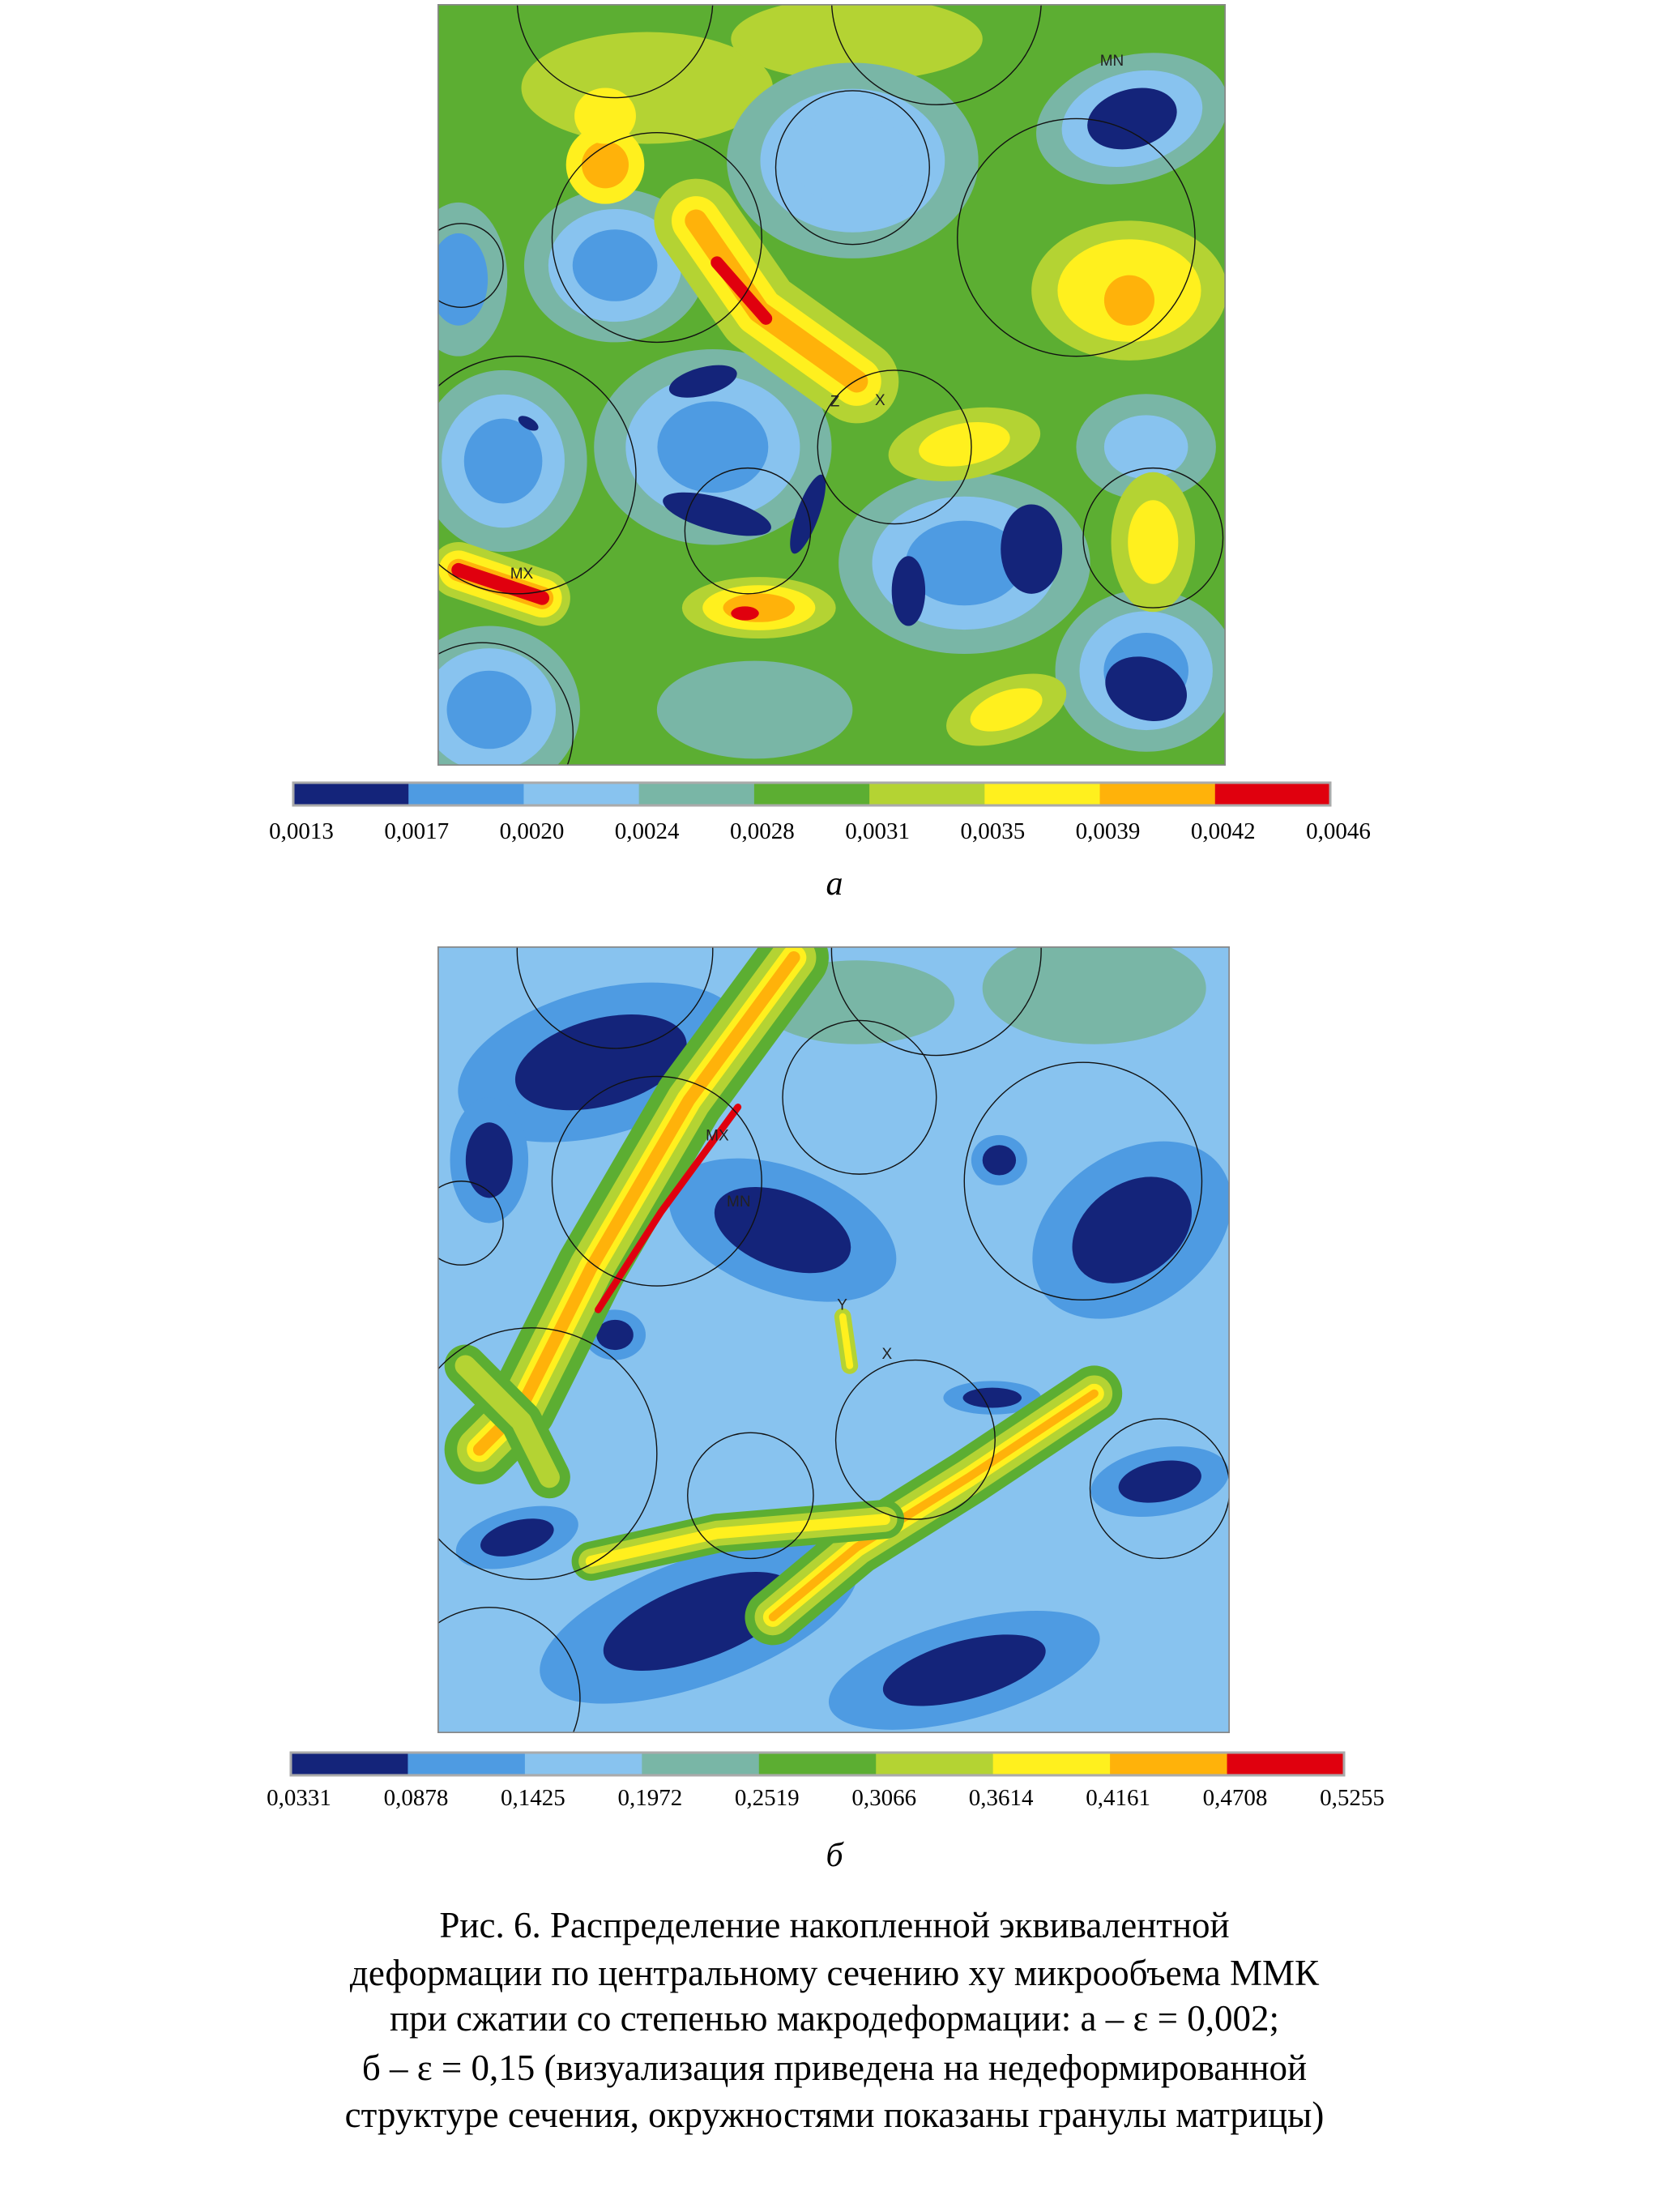 The width and height of the screenshot is (1677, 2212). What do you see at coordinates (993, 831) in the screenshot?
I see `colorbar-label: 0,0035` at bounding box center [993, 831].